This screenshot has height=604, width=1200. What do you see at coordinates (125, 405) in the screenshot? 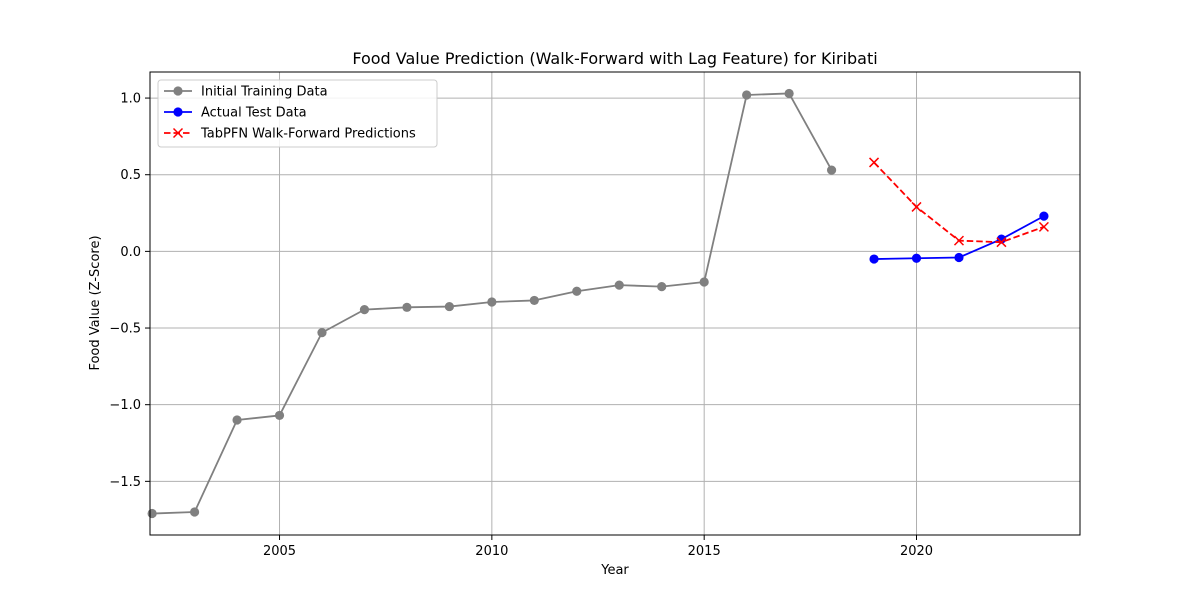
I see `y-tick-label: −1.0` at bounding box center [125, 405].